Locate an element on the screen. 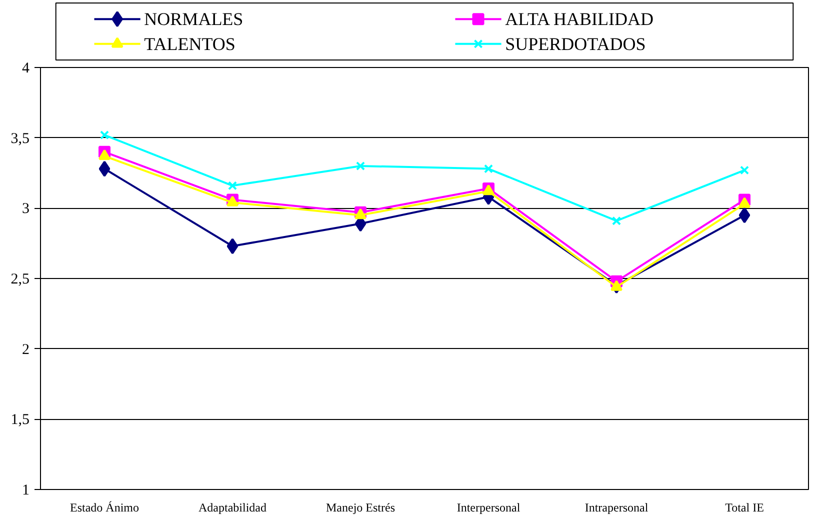 This screenshot has width=818, height=522. x-tick-label: Intrapersonal is located at coordinates (616, 507).